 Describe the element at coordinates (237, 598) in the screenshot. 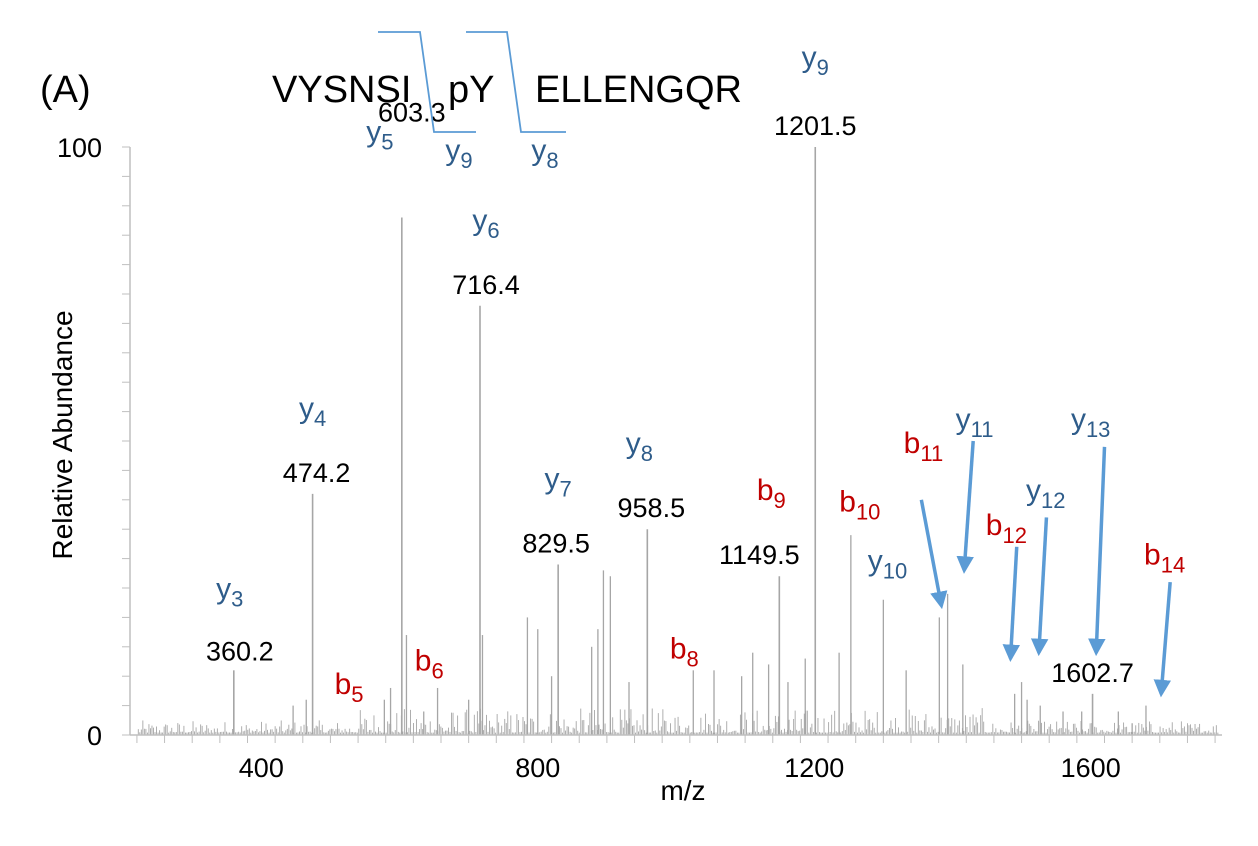

I see `peak-ion-label-subscript: 3` at that location.